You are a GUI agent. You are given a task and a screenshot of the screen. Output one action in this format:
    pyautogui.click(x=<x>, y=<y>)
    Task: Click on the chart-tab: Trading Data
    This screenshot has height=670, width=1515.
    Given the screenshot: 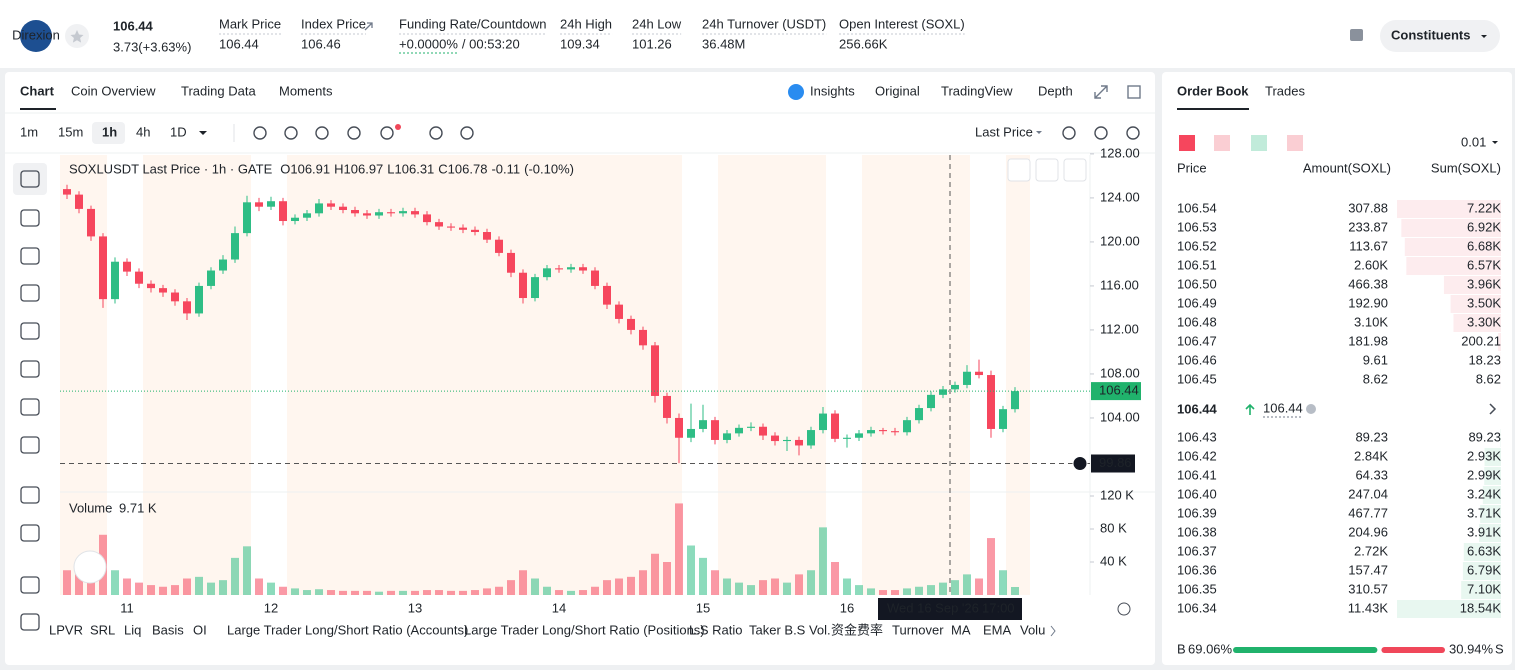 What is the action you would take?
    pyautogui.click(x=218, y=90)
    